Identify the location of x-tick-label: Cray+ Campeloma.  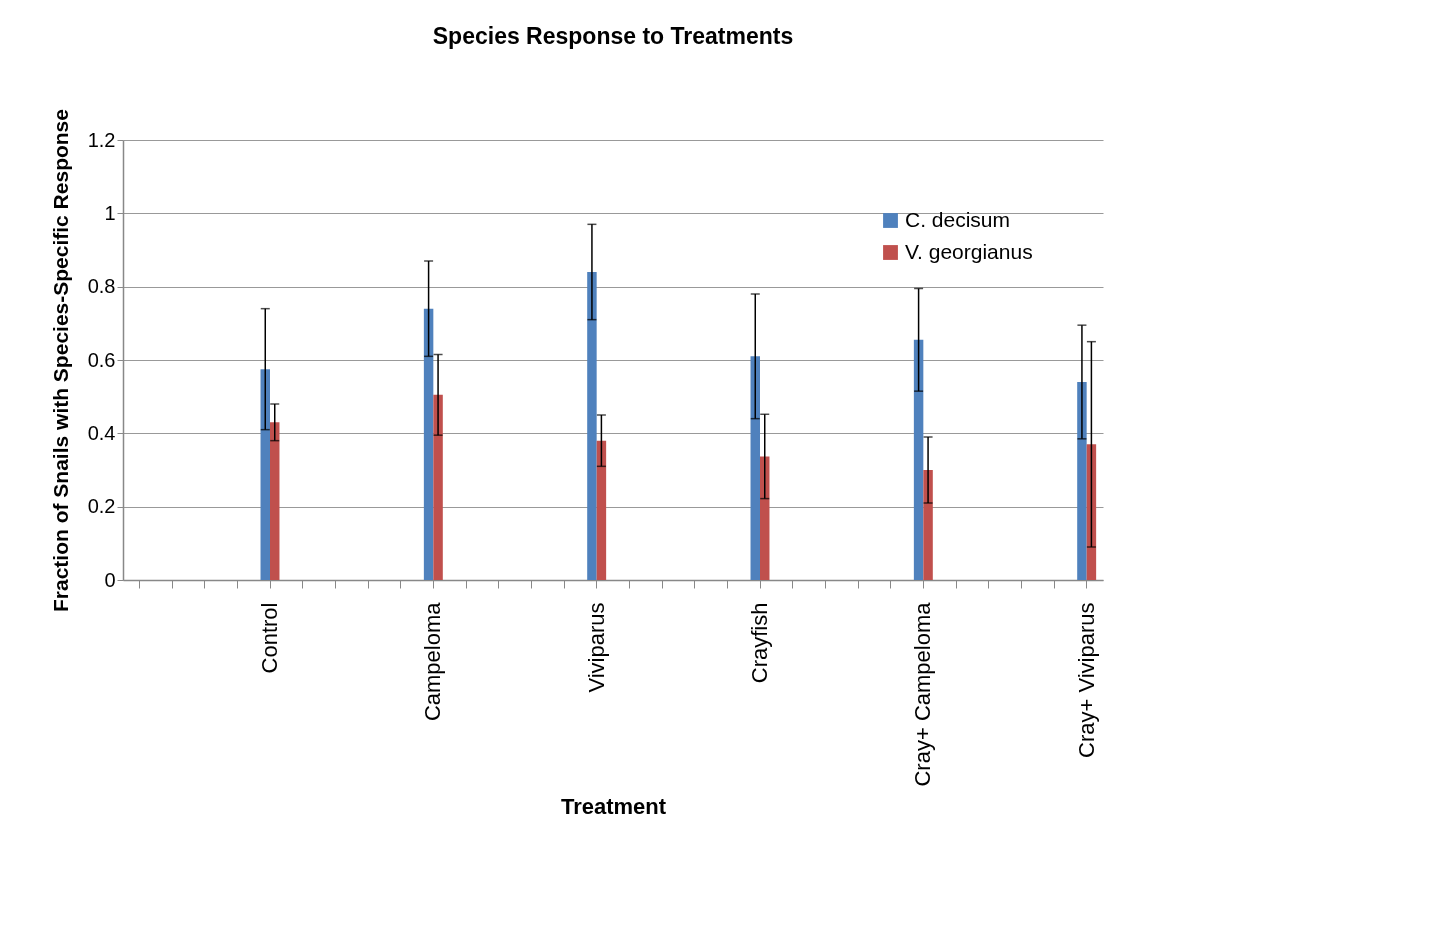
(923, 694).